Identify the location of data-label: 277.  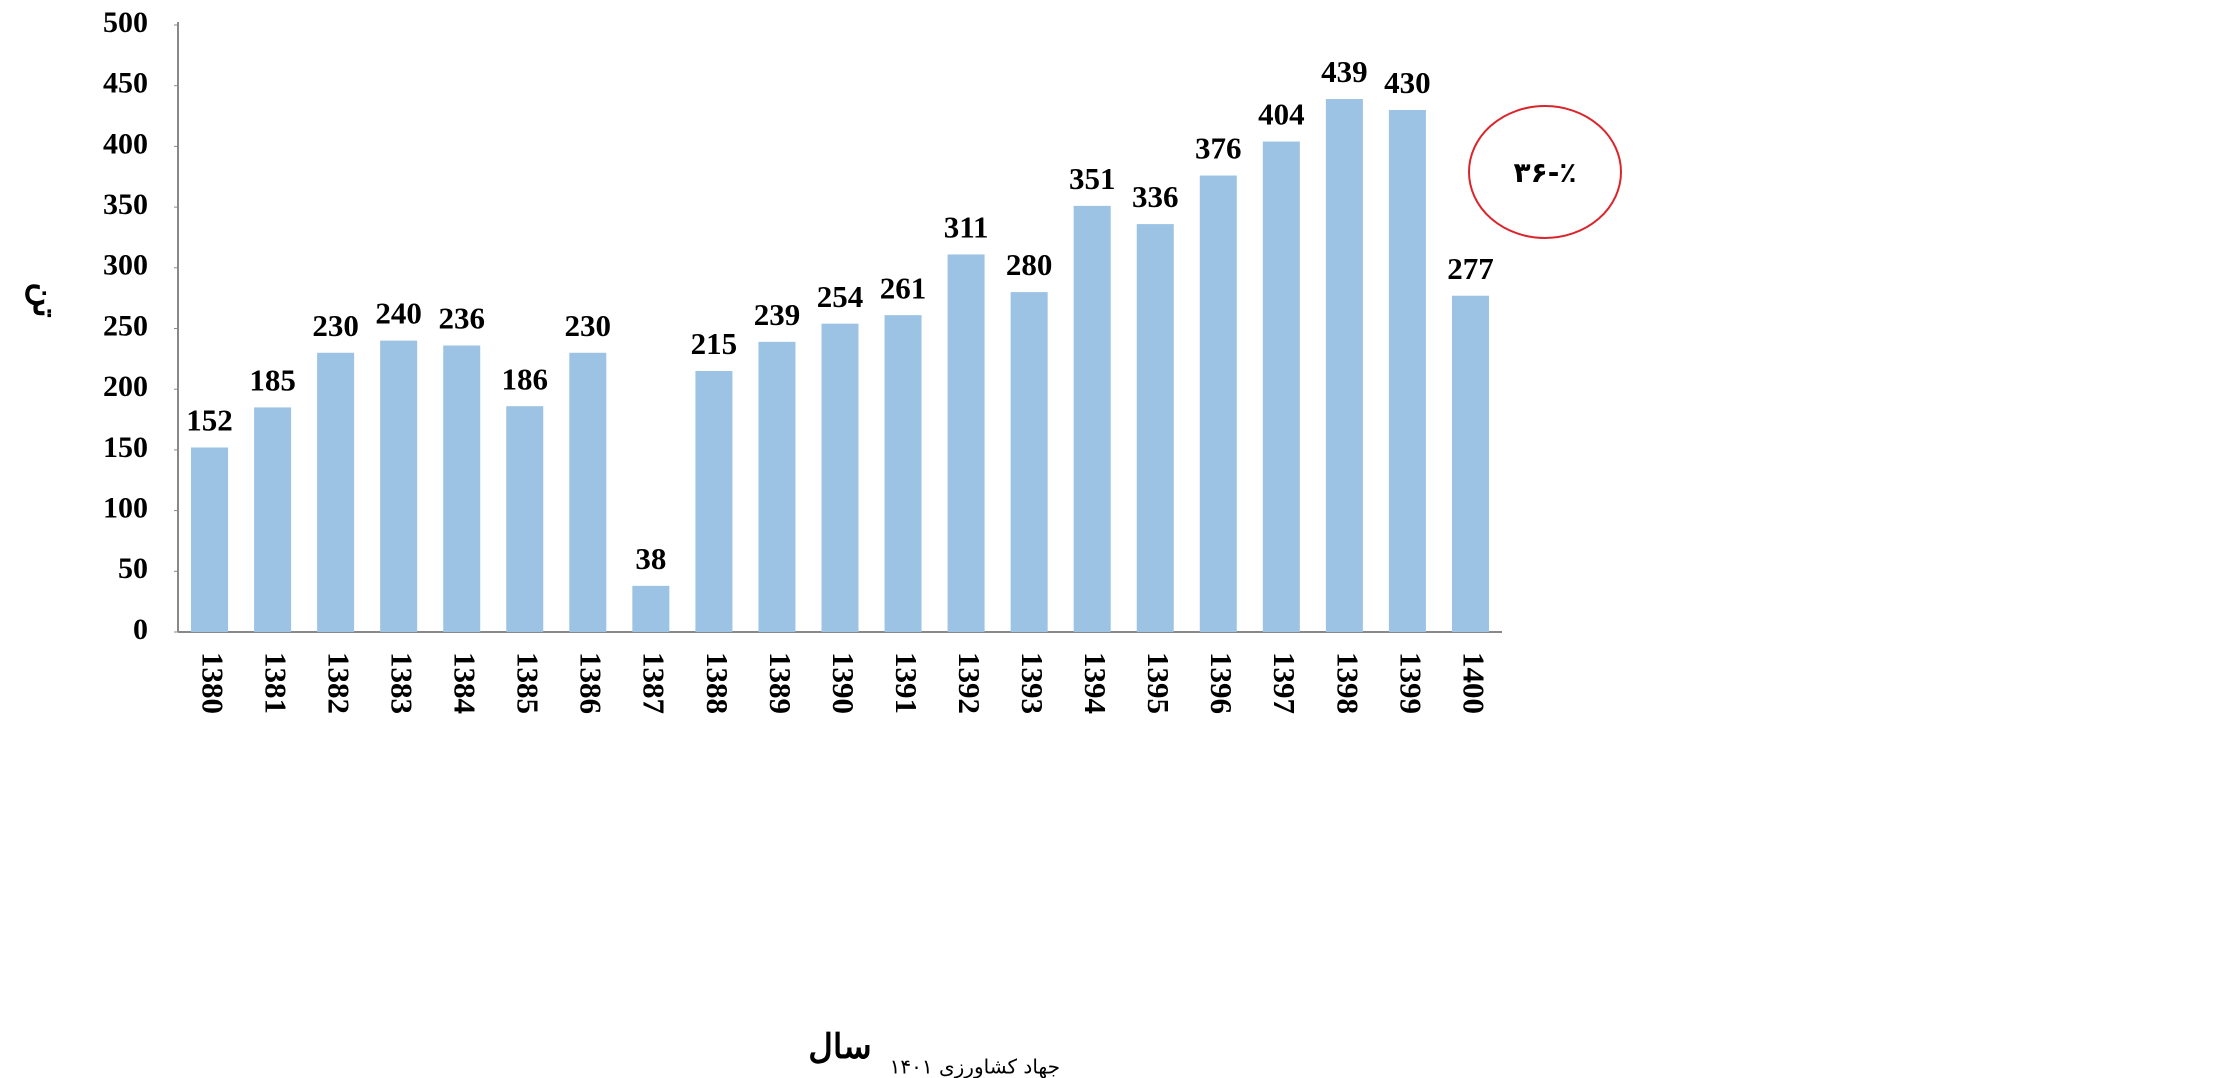
(1470, 268).